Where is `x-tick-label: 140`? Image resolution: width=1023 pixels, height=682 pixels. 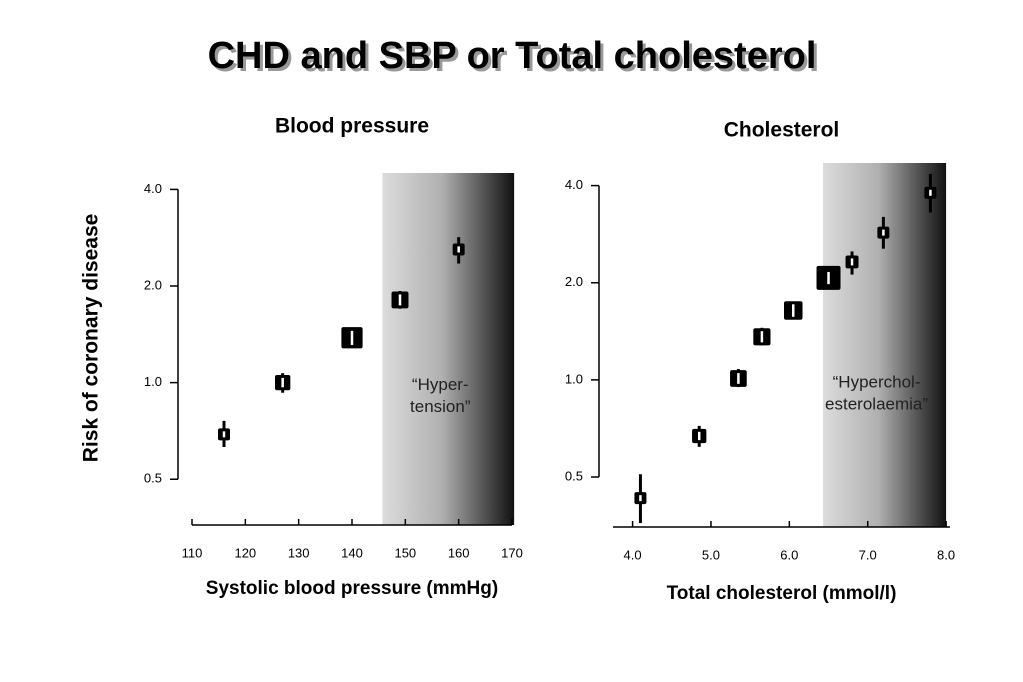 x-tick-label: 140 is located at coordinates (352, 552).